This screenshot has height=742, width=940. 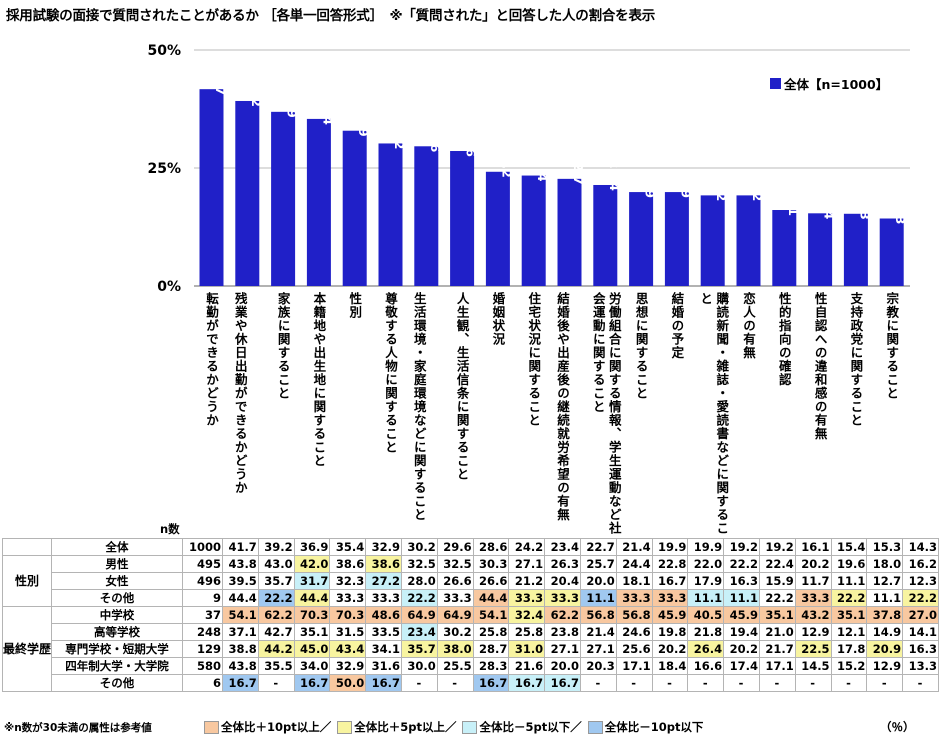 I want to click on value-cell: 37.1, so click(x=240, y=632).